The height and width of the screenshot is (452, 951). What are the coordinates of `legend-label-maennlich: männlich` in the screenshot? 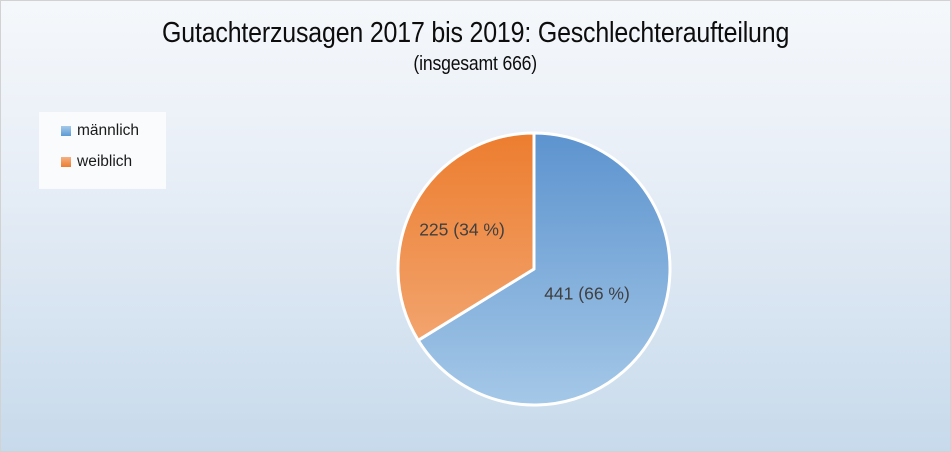 It's located at (108, 130).